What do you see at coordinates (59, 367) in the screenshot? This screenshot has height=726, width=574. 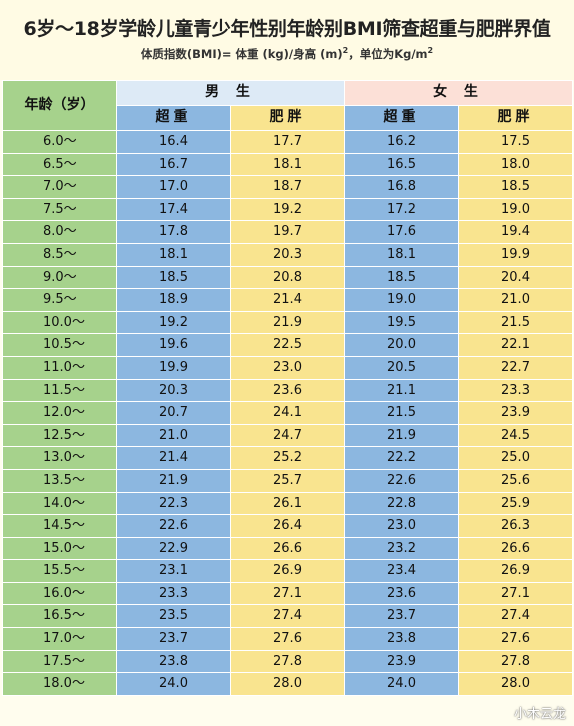 I see `age-cell: 11.0～` at bounding box center [59, 367].